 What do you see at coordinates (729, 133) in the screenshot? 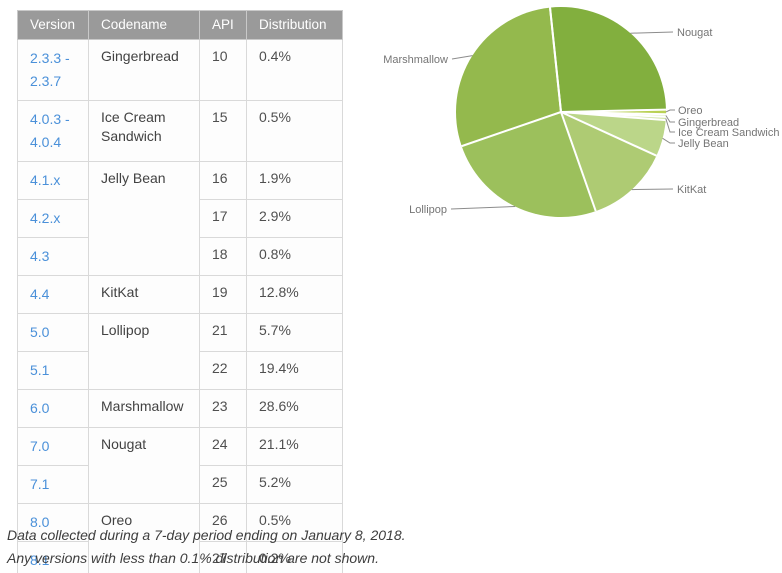
I see `pie-slice-label: Ice Cream Sandwich` at bounding box center [729, 133].